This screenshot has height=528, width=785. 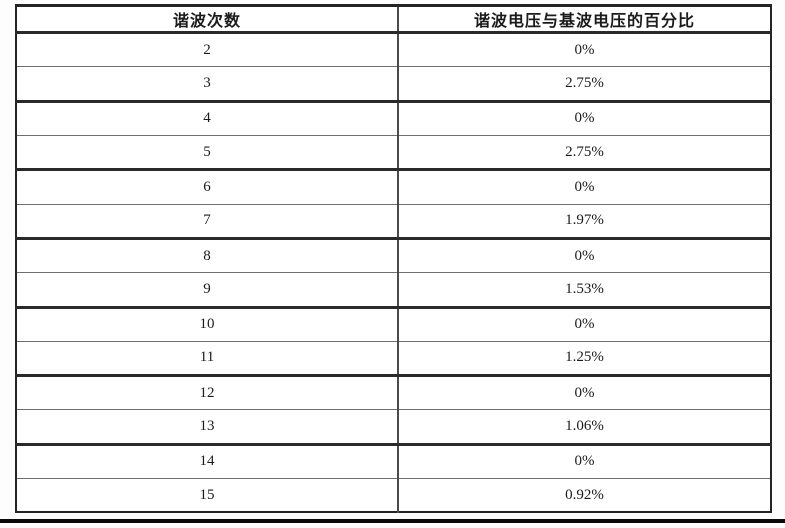 I want to click on table-row: 11 1.25%, so click(x=393, y=358).